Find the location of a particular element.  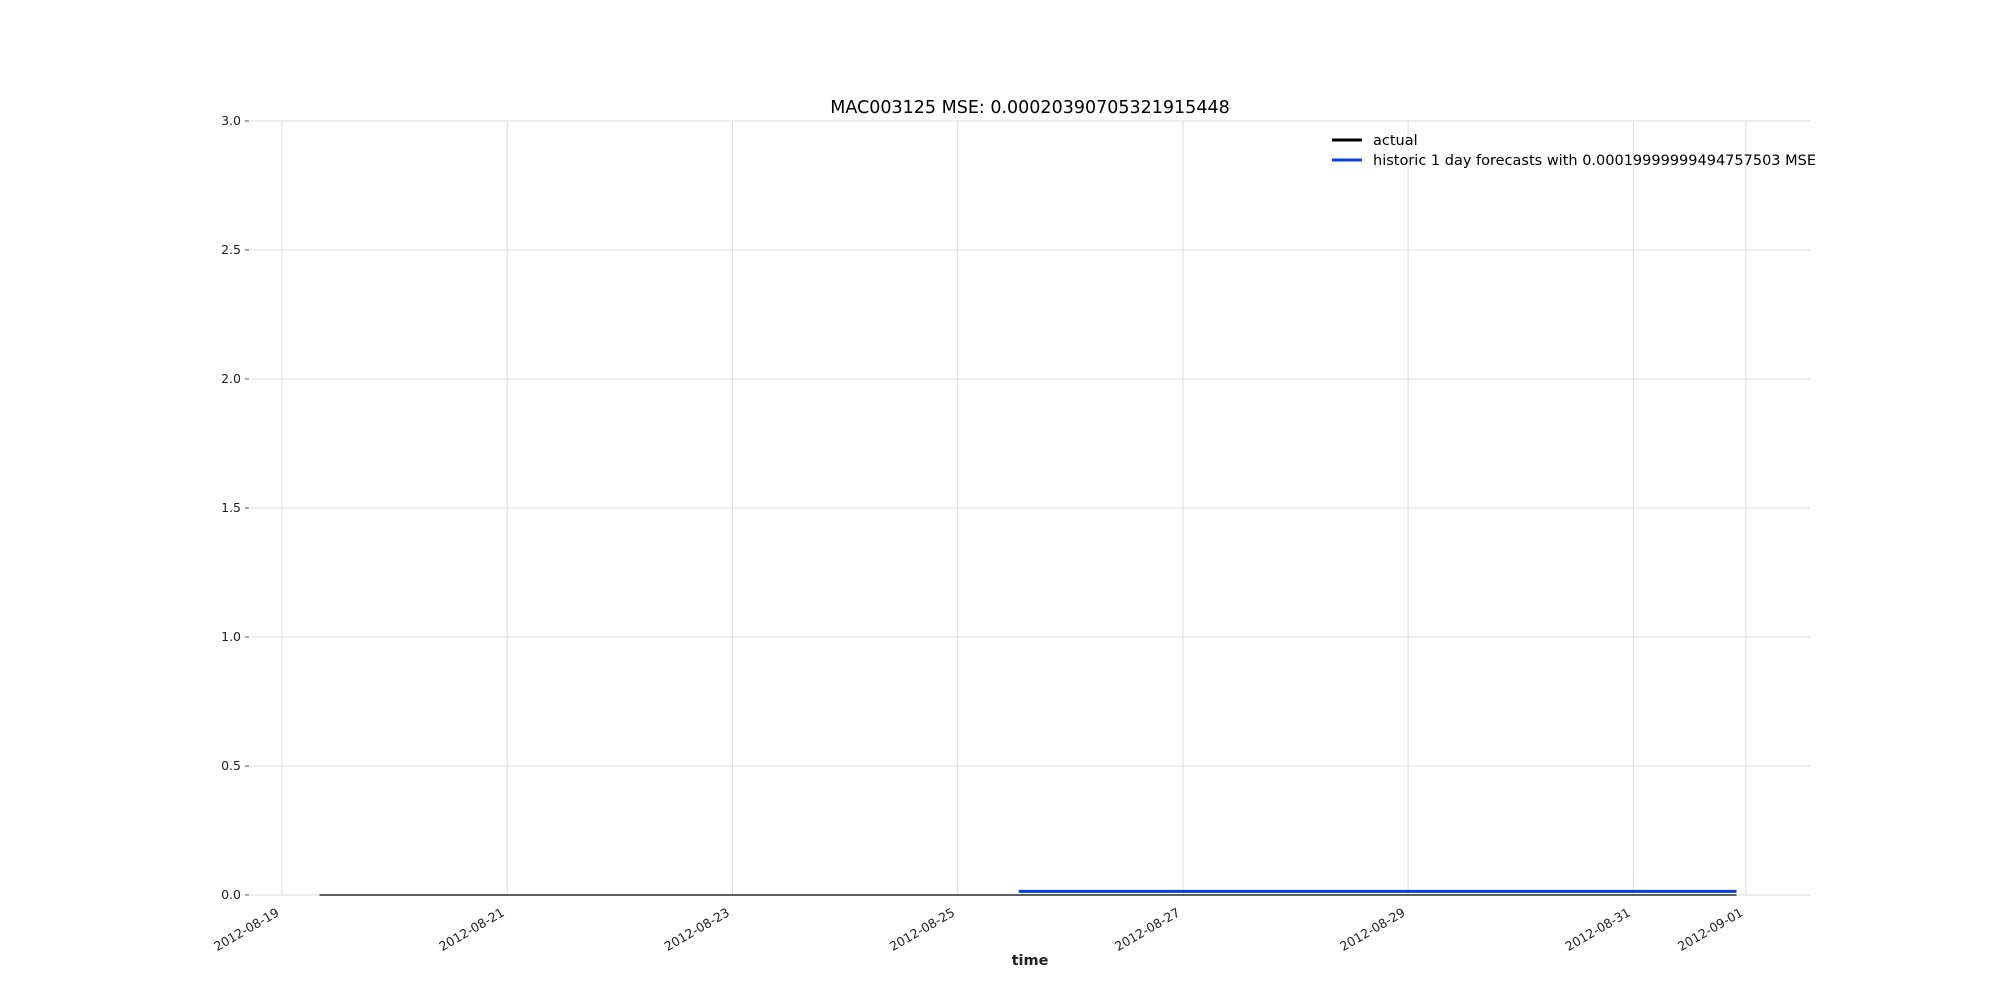

x-tick-label: 2012-08-23 is located at coordinates (697, 929).